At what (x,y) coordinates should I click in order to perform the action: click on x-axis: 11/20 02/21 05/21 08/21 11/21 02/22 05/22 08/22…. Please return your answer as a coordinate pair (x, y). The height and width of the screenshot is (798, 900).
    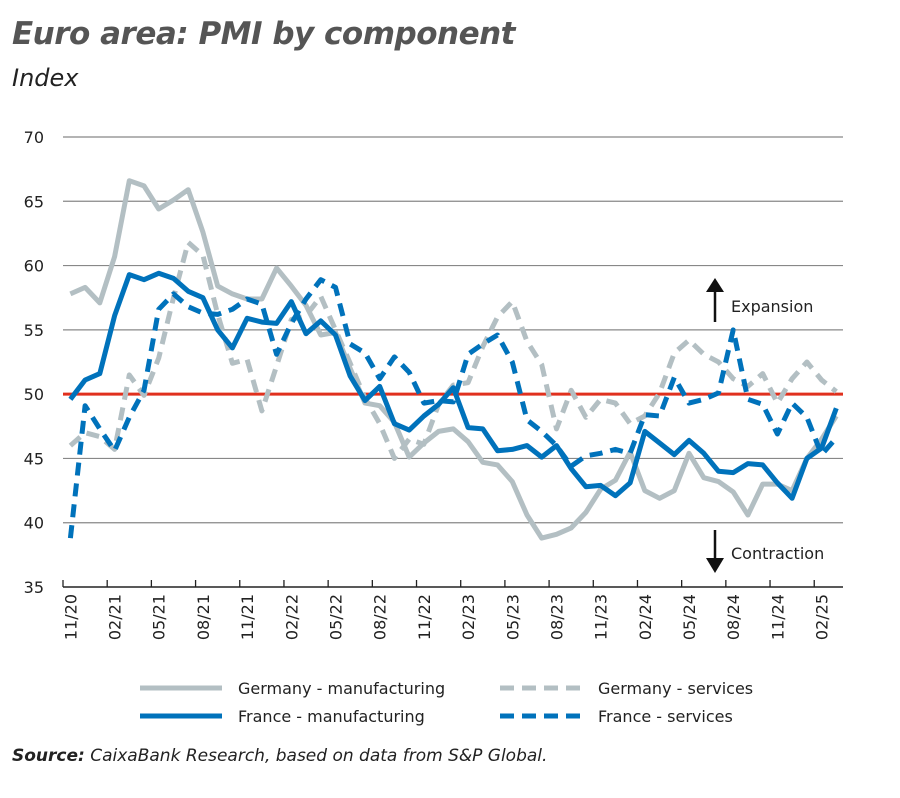
    Looking at the image, I should click on (452, 610).